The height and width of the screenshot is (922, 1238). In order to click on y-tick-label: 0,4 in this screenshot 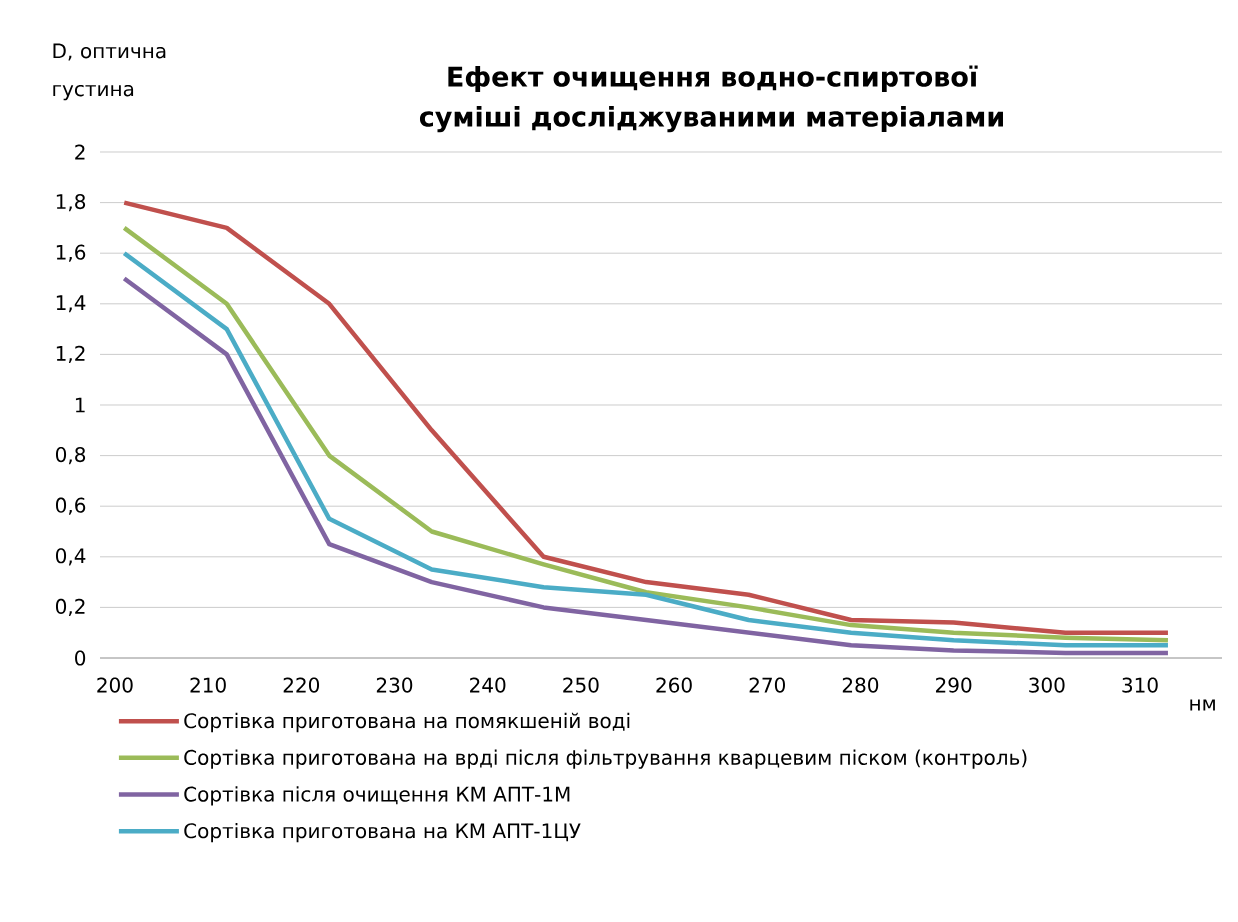, I will do `click(70, 557)`.